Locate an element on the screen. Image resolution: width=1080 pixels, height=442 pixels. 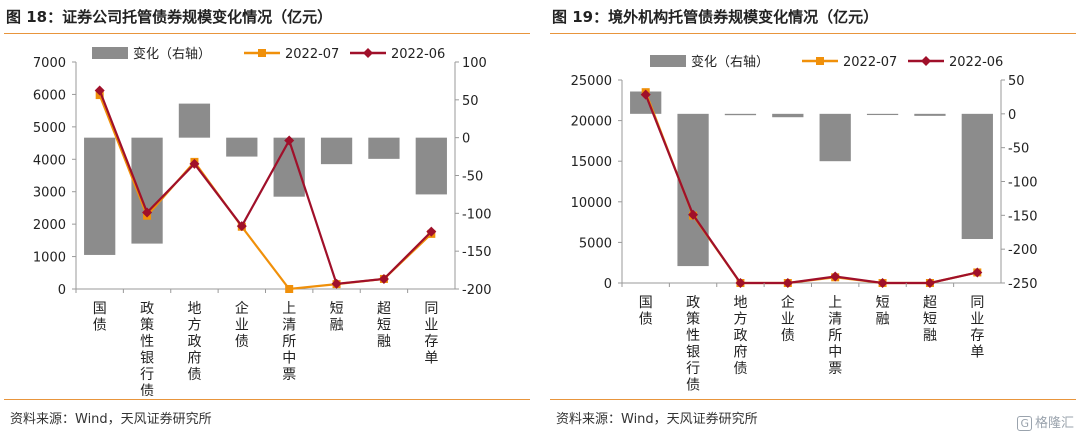
y-left-tick-label: 2000 is located at coordinates (49, 225).